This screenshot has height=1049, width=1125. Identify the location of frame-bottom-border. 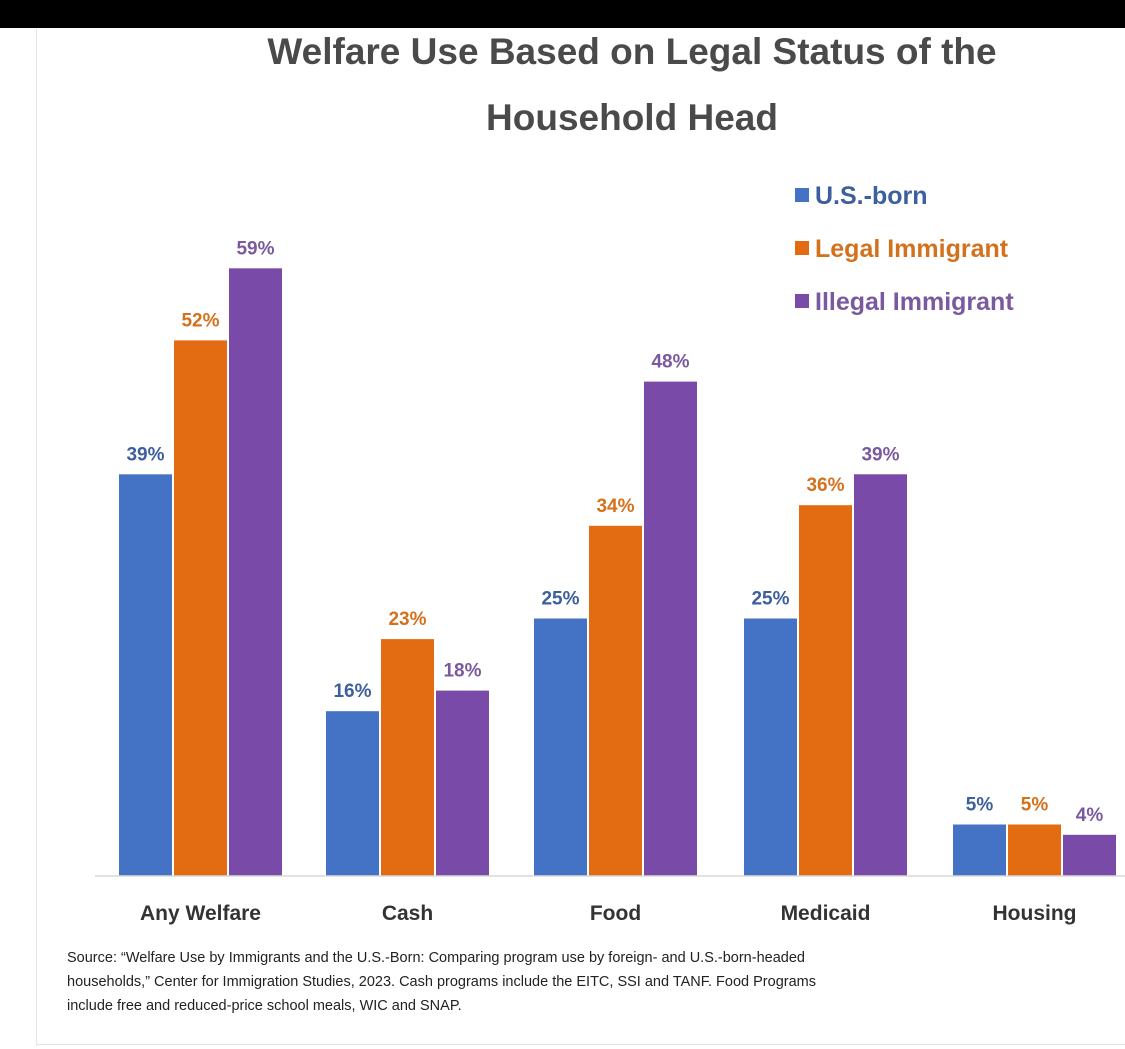
(580, 1044).